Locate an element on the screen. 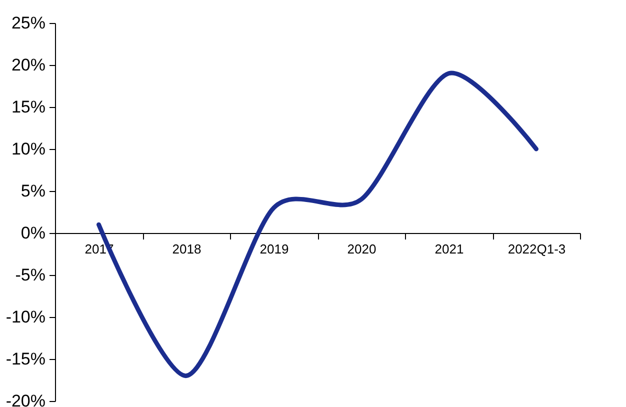 The image size is (626, 407). y-tick-label: -5% is located at coordinates (30, 275).